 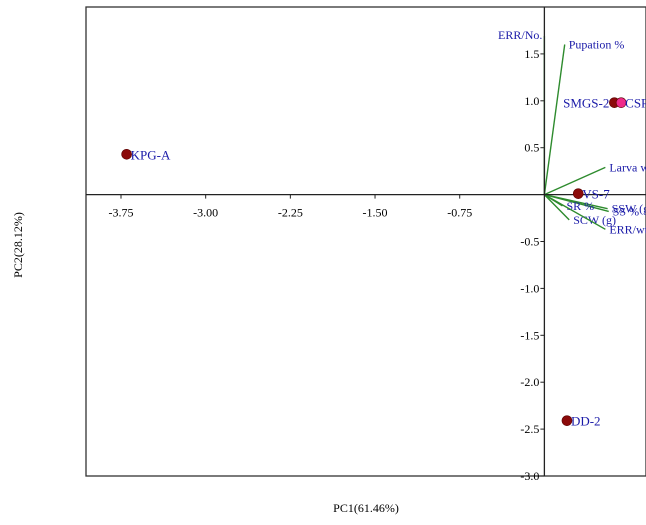 What do you see at coordinates (531, 54) in the screenshot?
I see `y-tick-label: 1.5` at bounding box center [531, 54].